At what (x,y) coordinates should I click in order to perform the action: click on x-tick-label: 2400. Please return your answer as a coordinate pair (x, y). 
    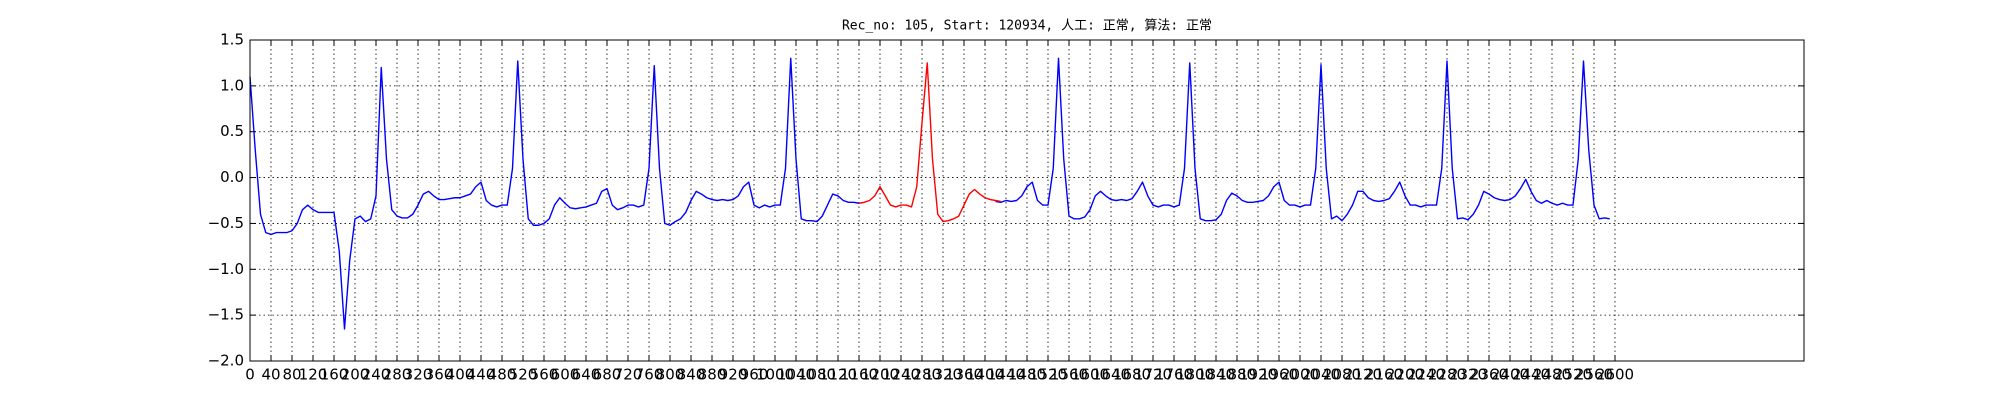
    Looking at the image, I should click on (1510, 375).